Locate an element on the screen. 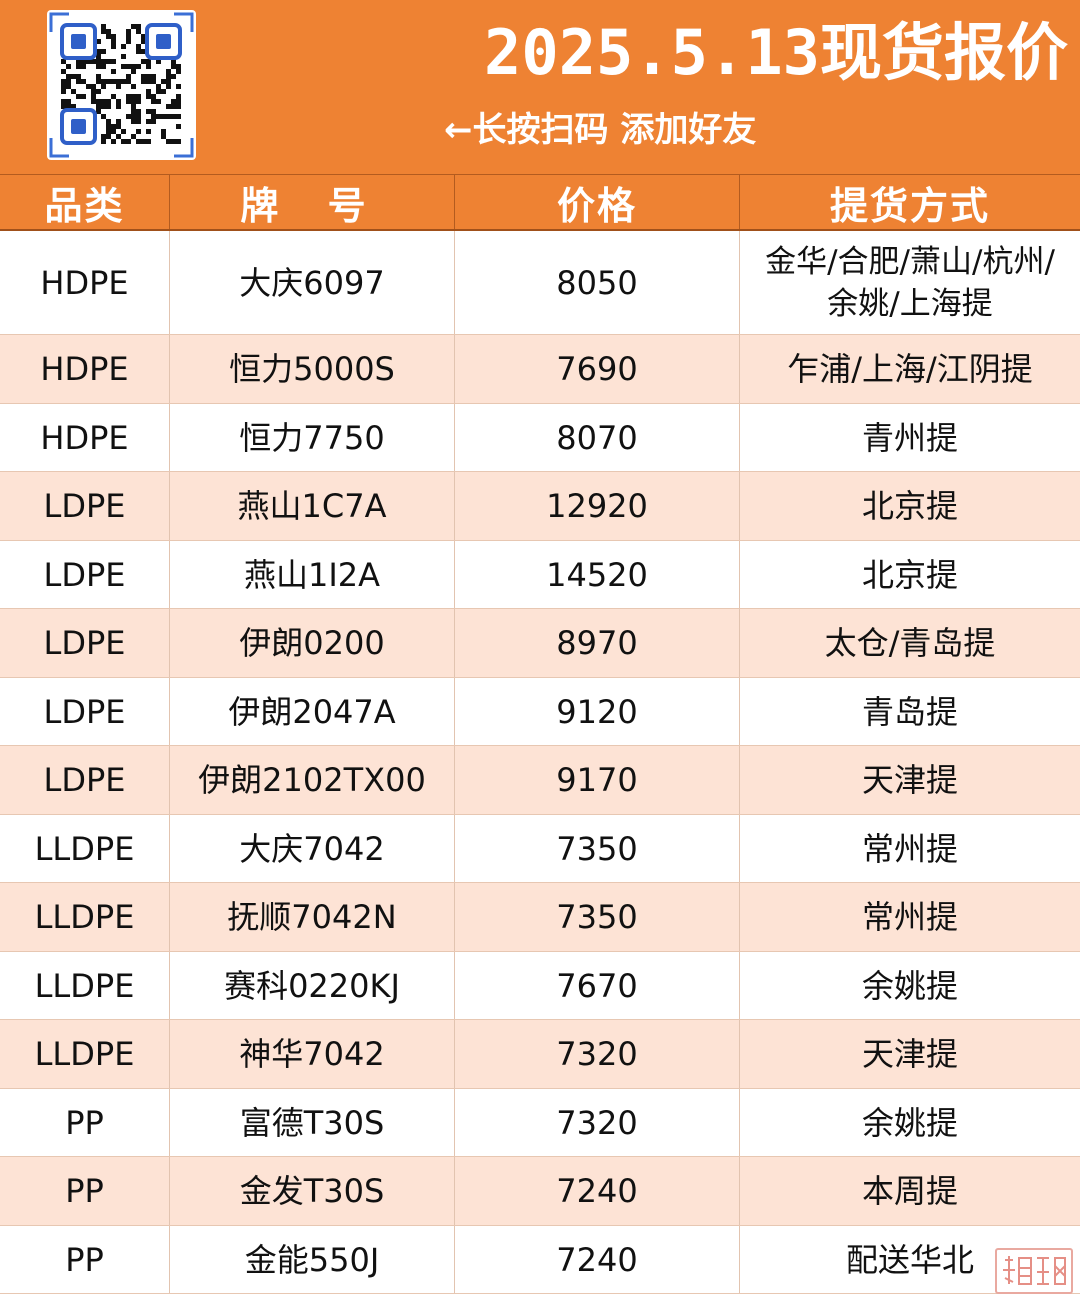 This screenshot has height=1299, width=1080. table-row: PP 金发T30S 7240 本周提 is located at coordinates (540, 1191).